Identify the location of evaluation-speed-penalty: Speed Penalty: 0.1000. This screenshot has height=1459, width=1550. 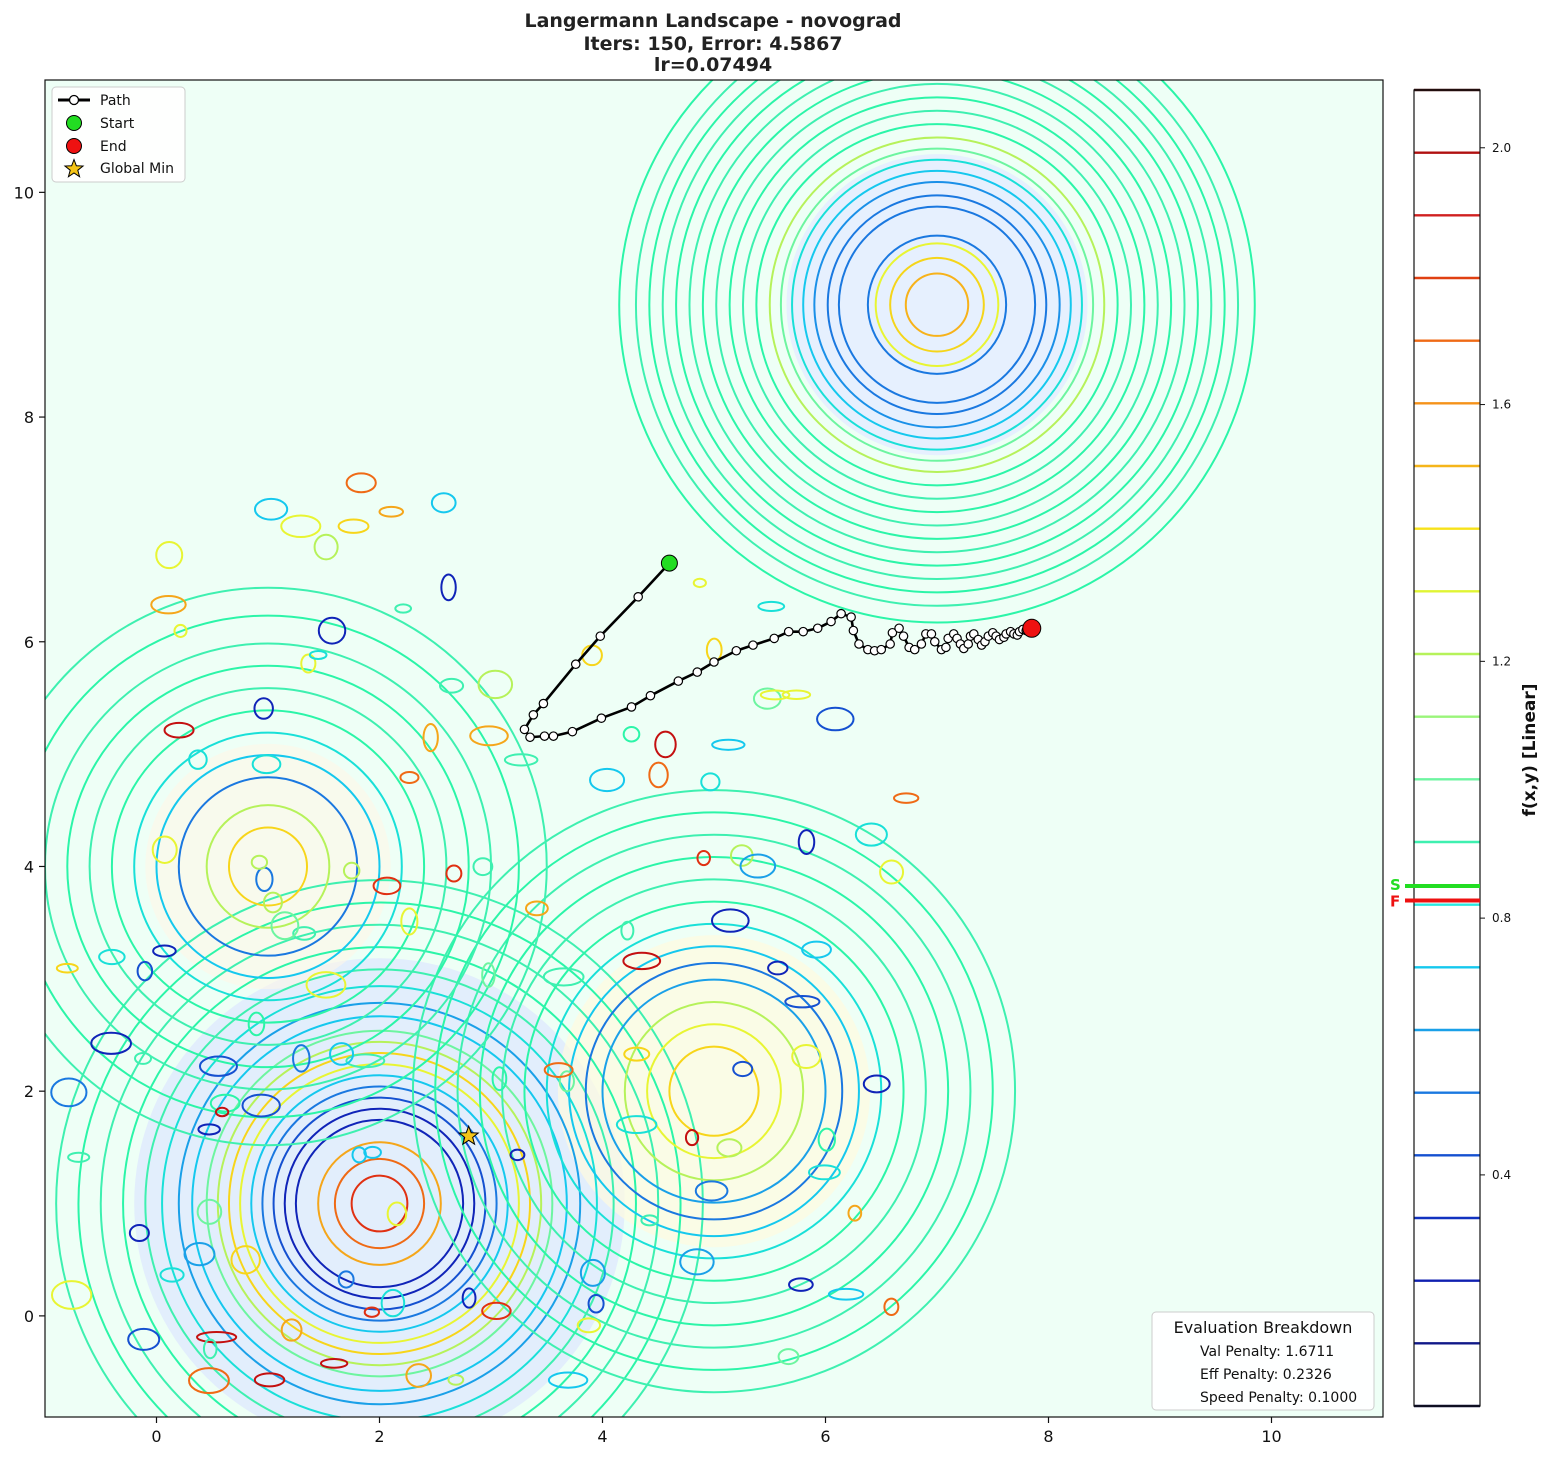
(1278, 1398).